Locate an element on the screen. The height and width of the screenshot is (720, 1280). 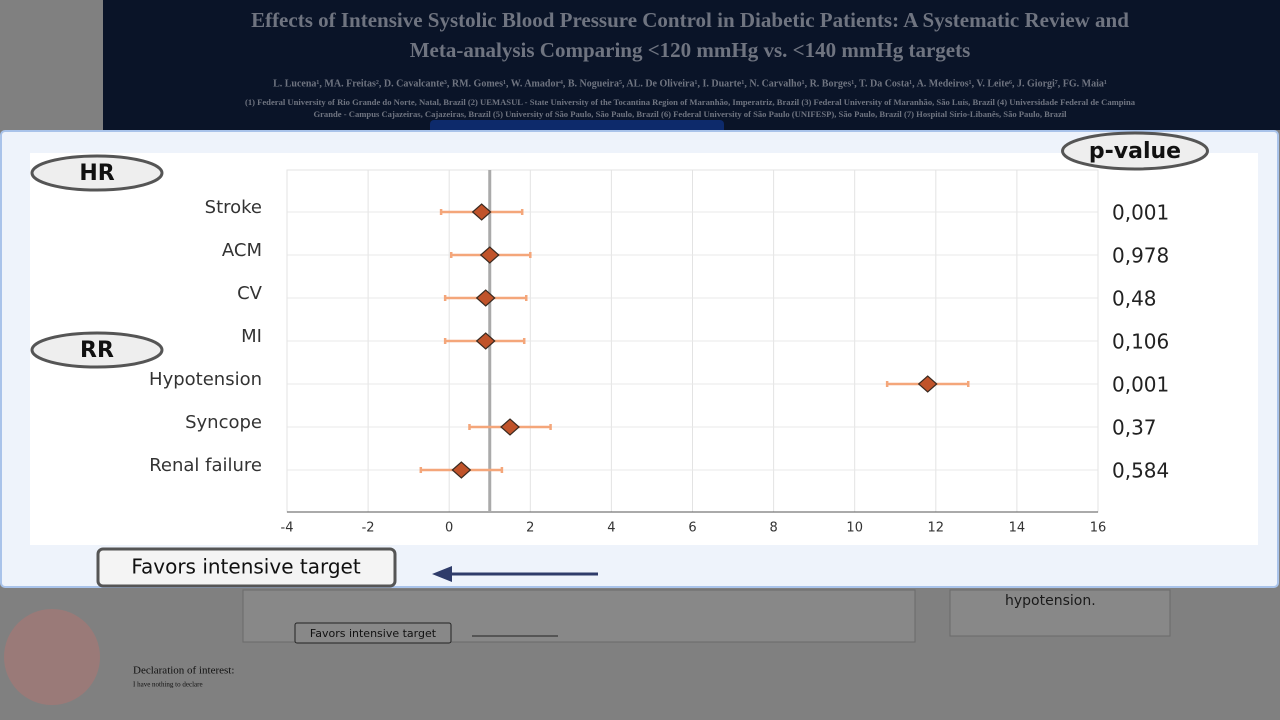
category-label: MI is located at coordinates (251, 336).